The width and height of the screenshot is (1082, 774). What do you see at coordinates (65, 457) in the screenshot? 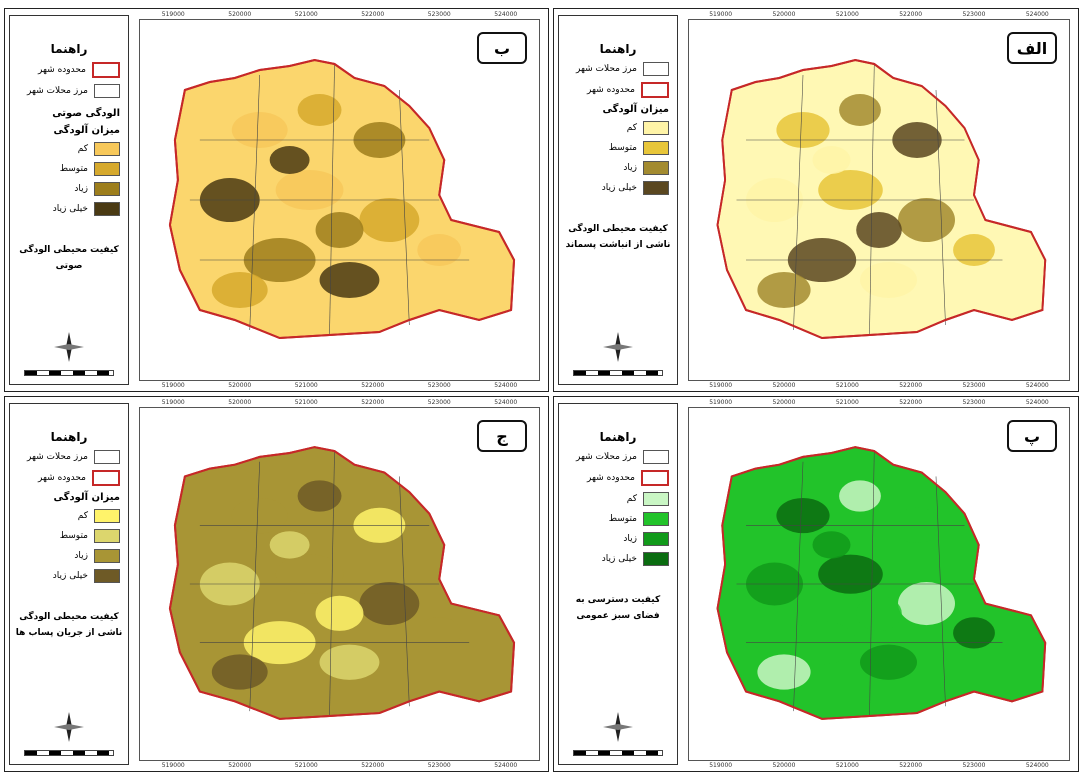
I see `legend-item-neighborhoods: مرز محلات شهر` at bounding box center [65, 457].